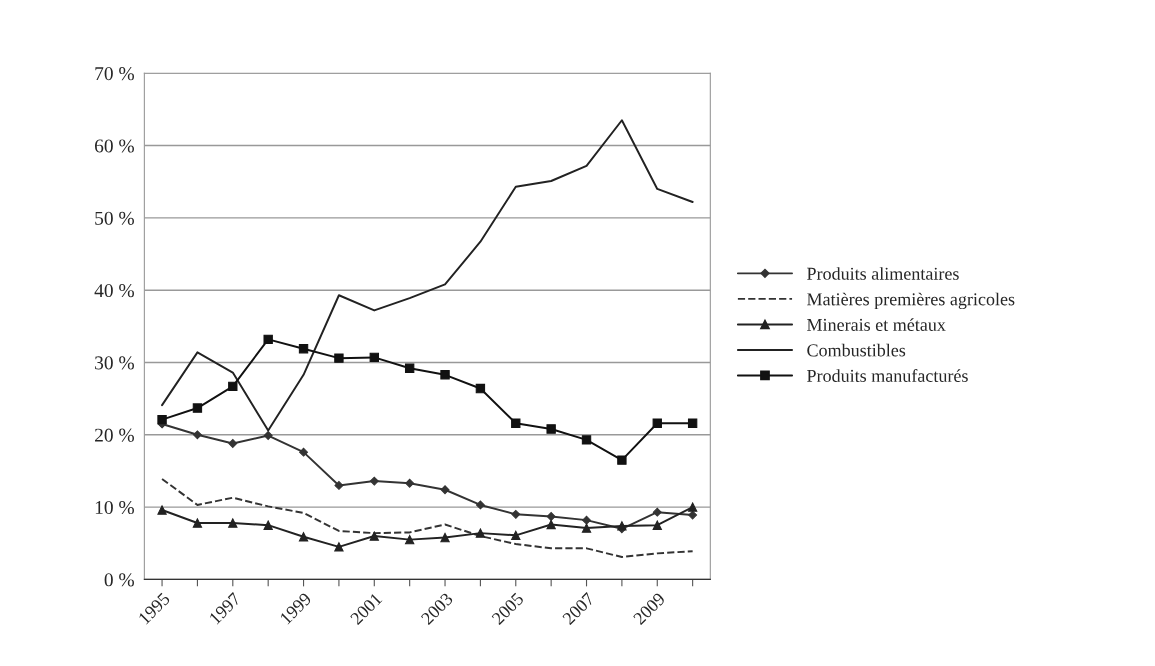 The image size is (1155, 666). I want to click on y-tick-label: 70 %, so click(114, 74).